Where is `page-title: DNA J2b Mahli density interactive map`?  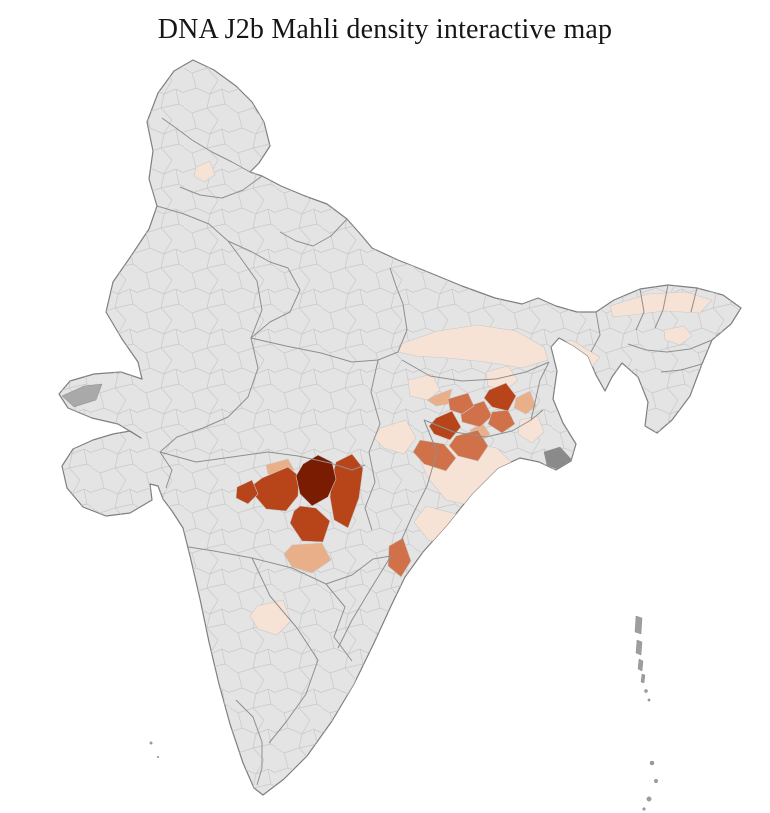
page-title: DNA J2b Mahli density interactive map is located at coordinates (385, 29).